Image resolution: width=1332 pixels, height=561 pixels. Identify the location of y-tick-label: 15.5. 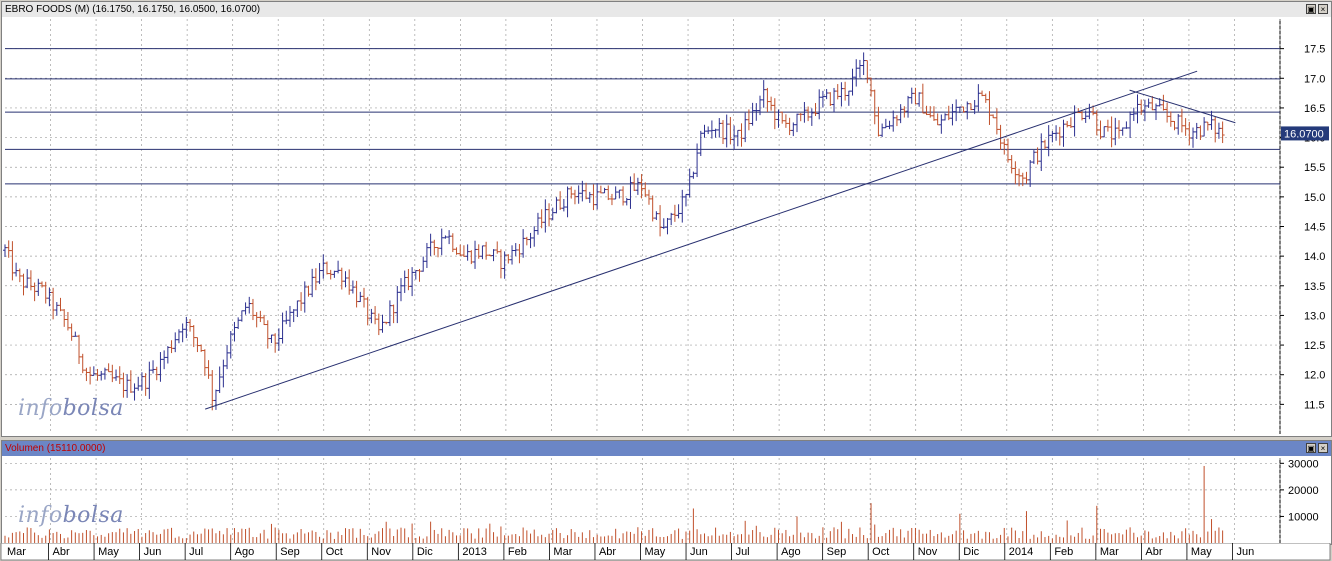
(1314, 168).